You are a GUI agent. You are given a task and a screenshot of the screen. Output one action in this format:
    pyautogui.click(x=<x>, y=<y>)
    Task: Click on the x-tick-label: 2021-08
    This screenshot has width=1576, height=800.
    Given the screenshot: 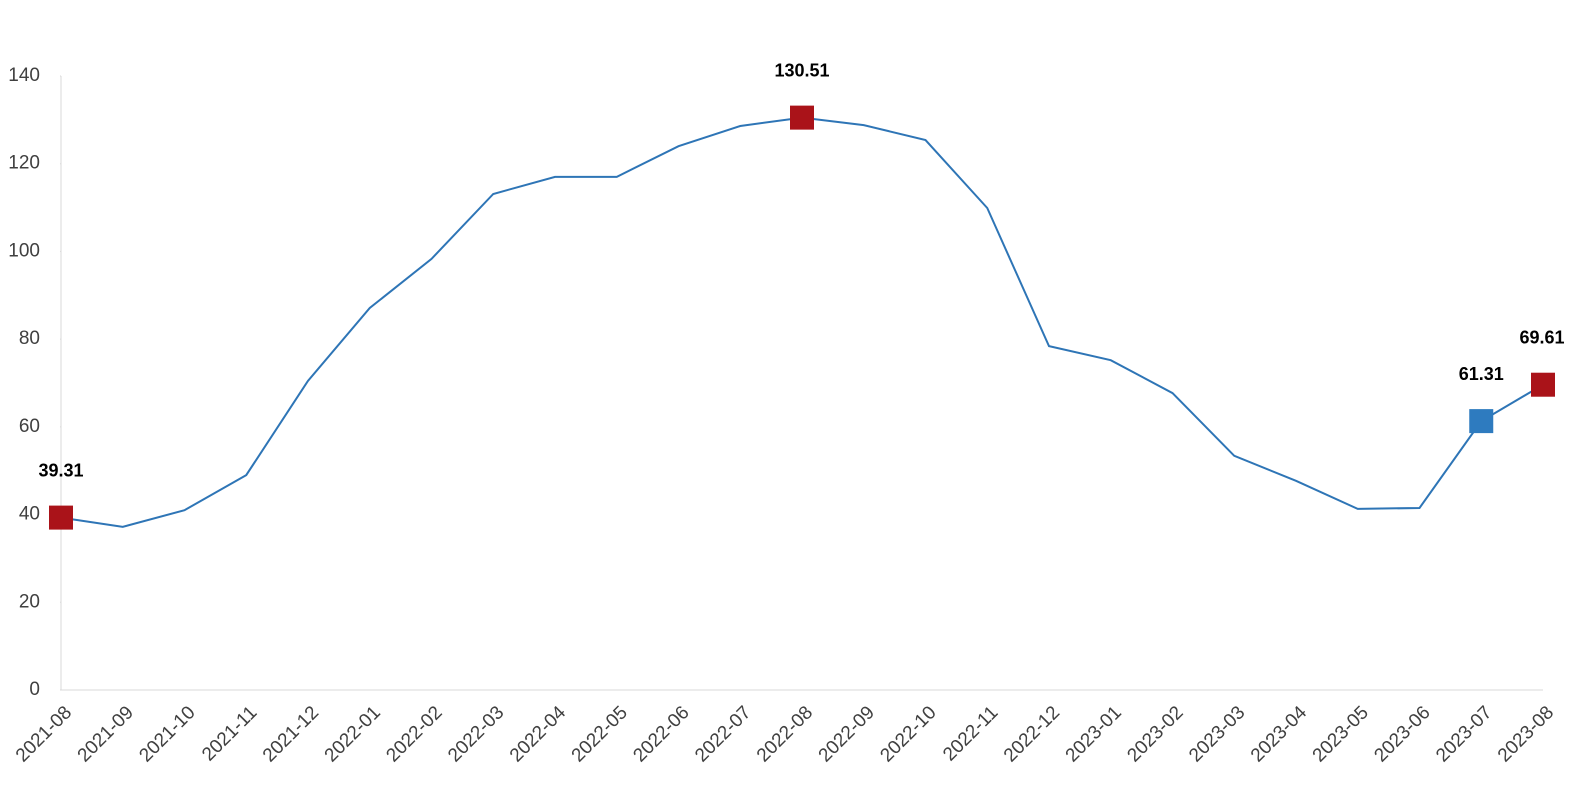 What is the action you would take?
    pyautogui.click(x=44, y=734)
    